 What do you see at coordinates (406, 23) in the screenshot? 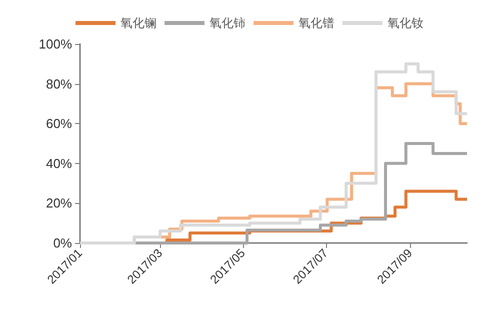
I see `legend-label: 氧化钕` at bounding box center [406, 23].